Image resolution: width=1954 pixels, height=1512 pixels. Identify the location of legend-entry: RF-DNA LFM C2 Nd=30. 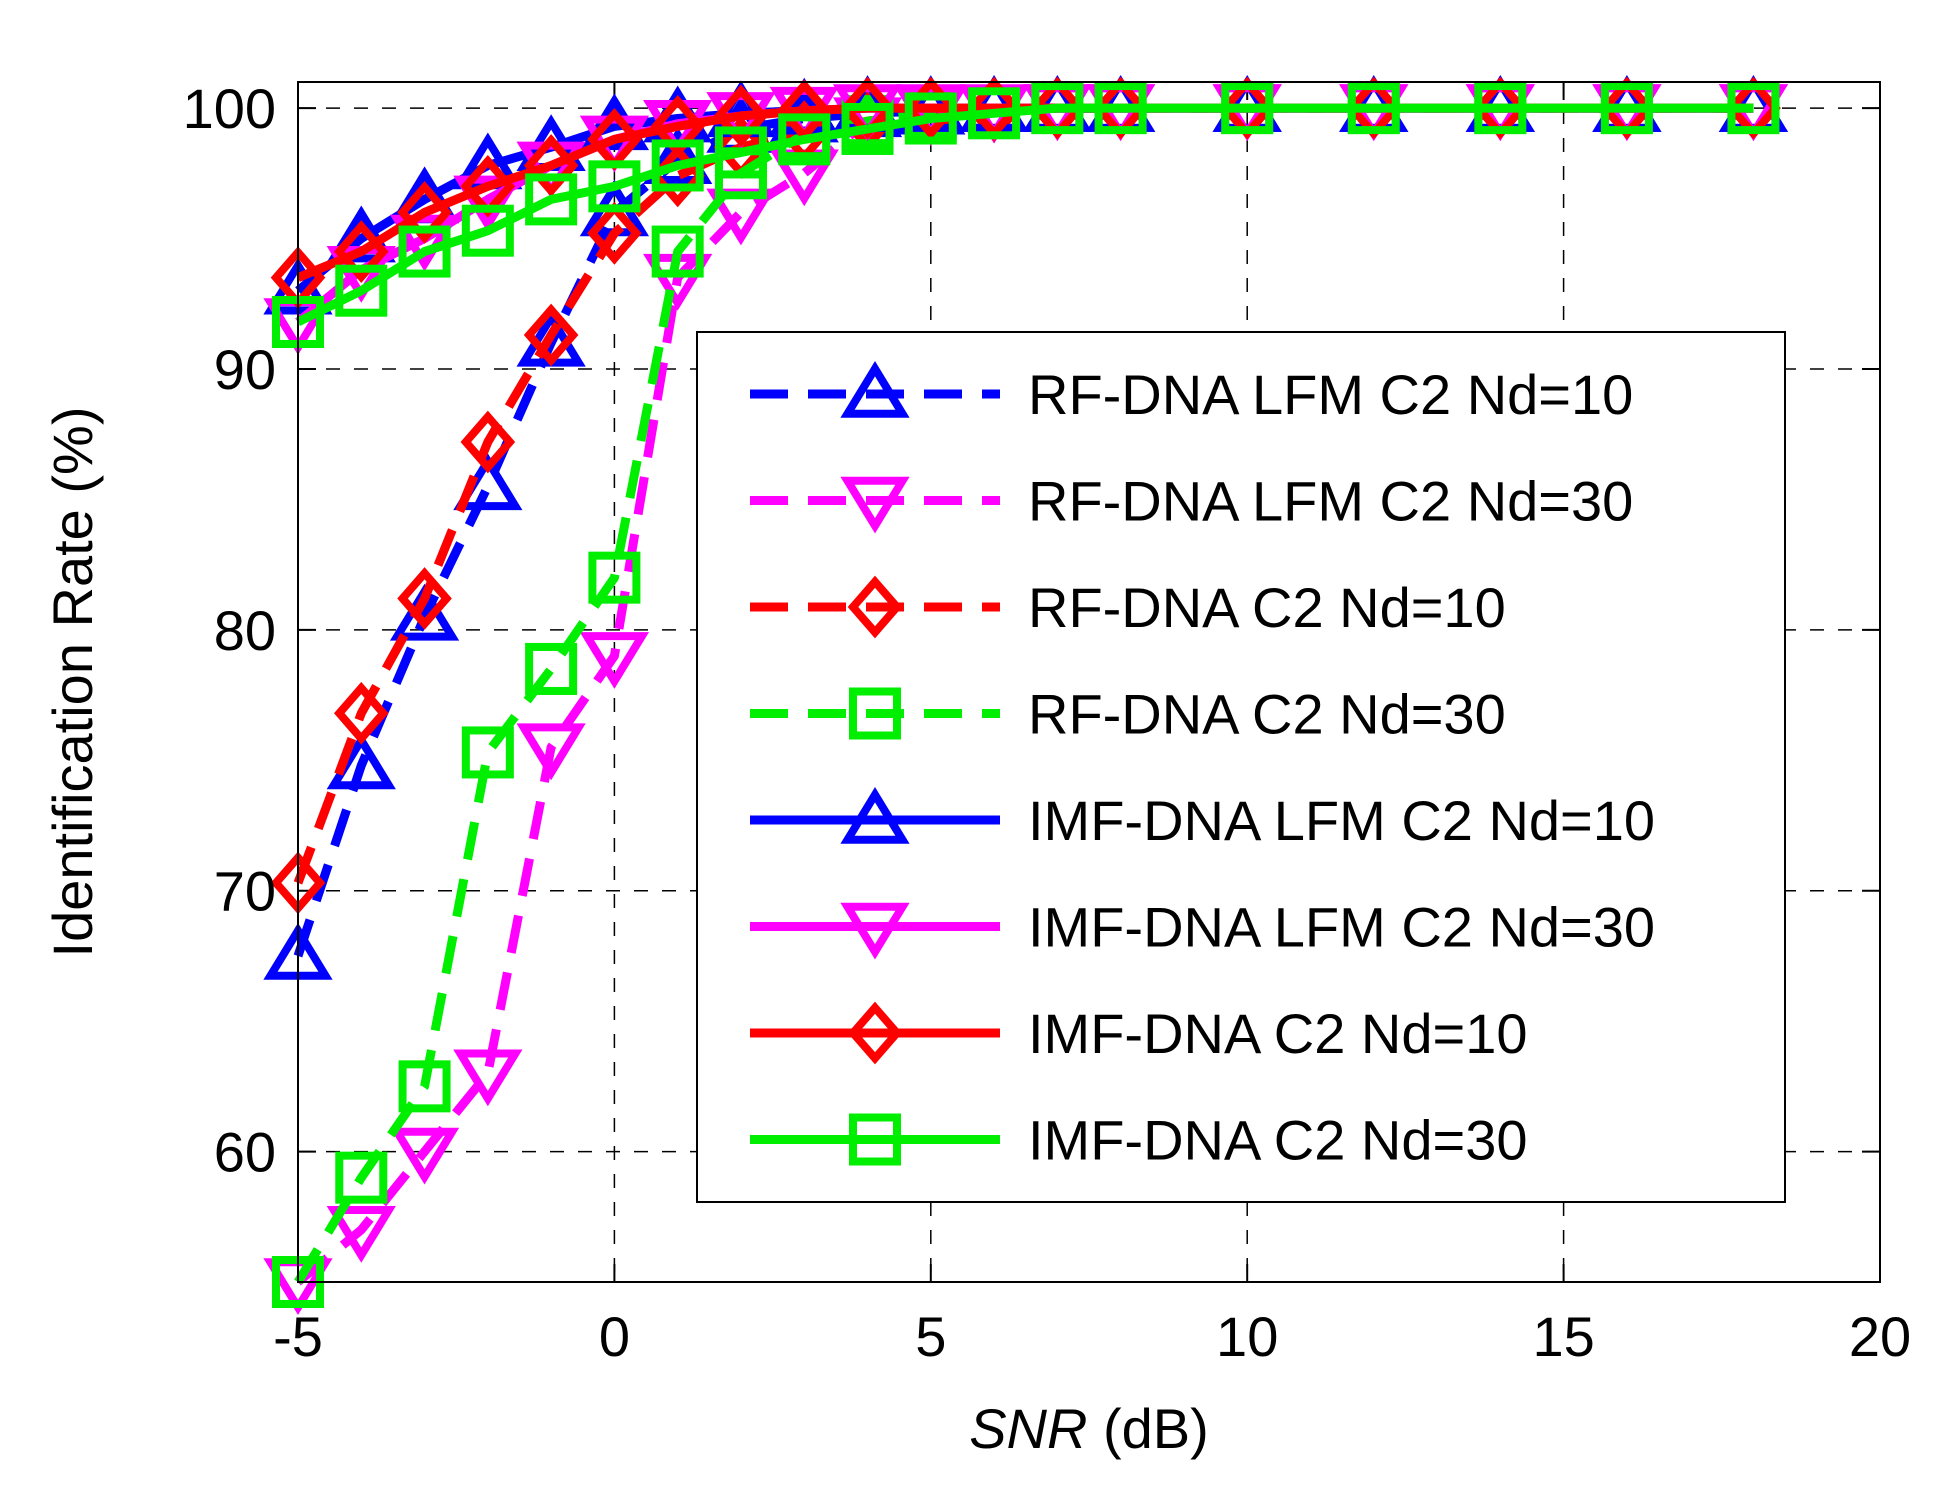
(1191, 502).